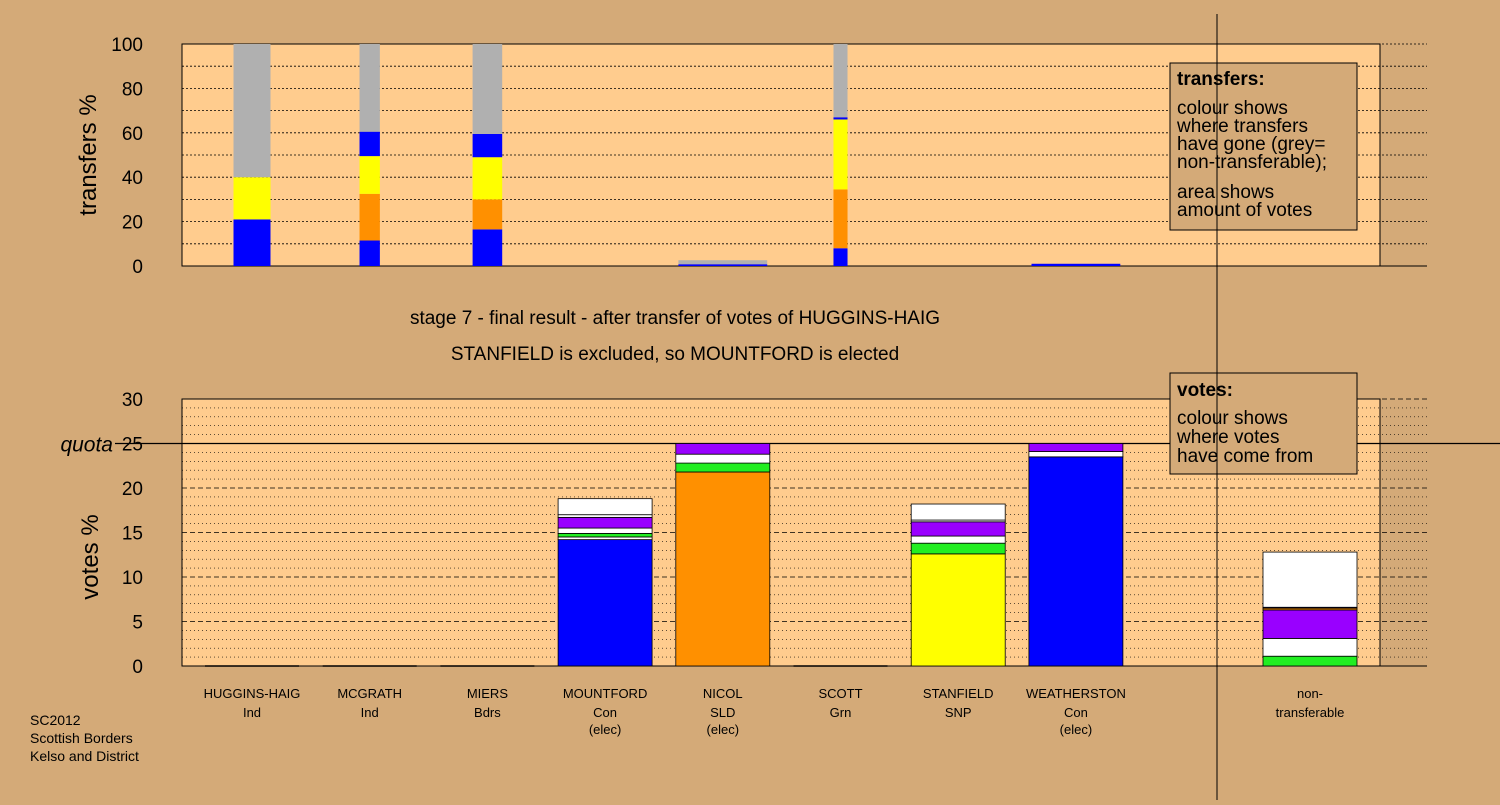  I want to click on transfers-y-tick-label: 80, so click(132, 89).